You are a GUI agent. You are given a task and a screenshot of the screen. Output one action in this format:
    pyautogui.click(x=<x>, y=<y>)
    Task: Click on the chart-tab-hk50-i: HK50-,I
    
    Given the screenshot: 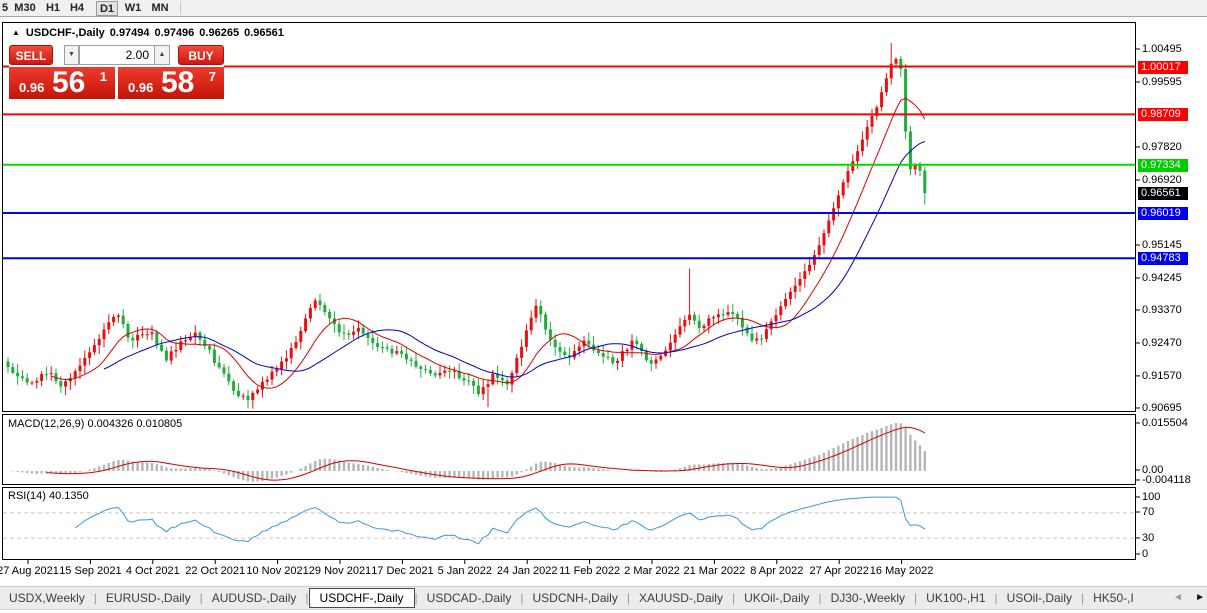 What is the action you would take?
    pyautogui.click(x=1113, y=598)
    